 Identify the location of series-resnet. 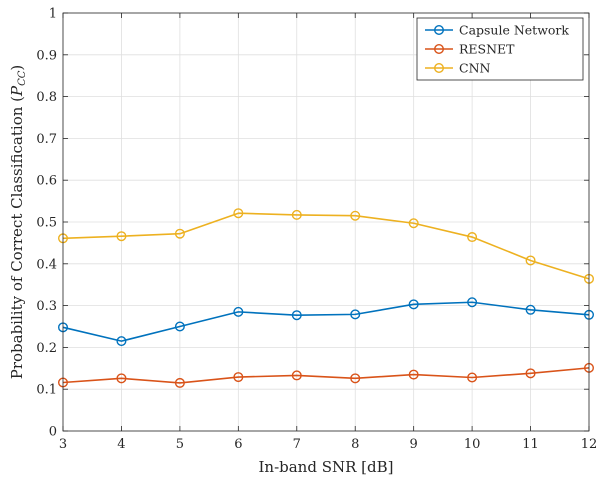
(326, 375).